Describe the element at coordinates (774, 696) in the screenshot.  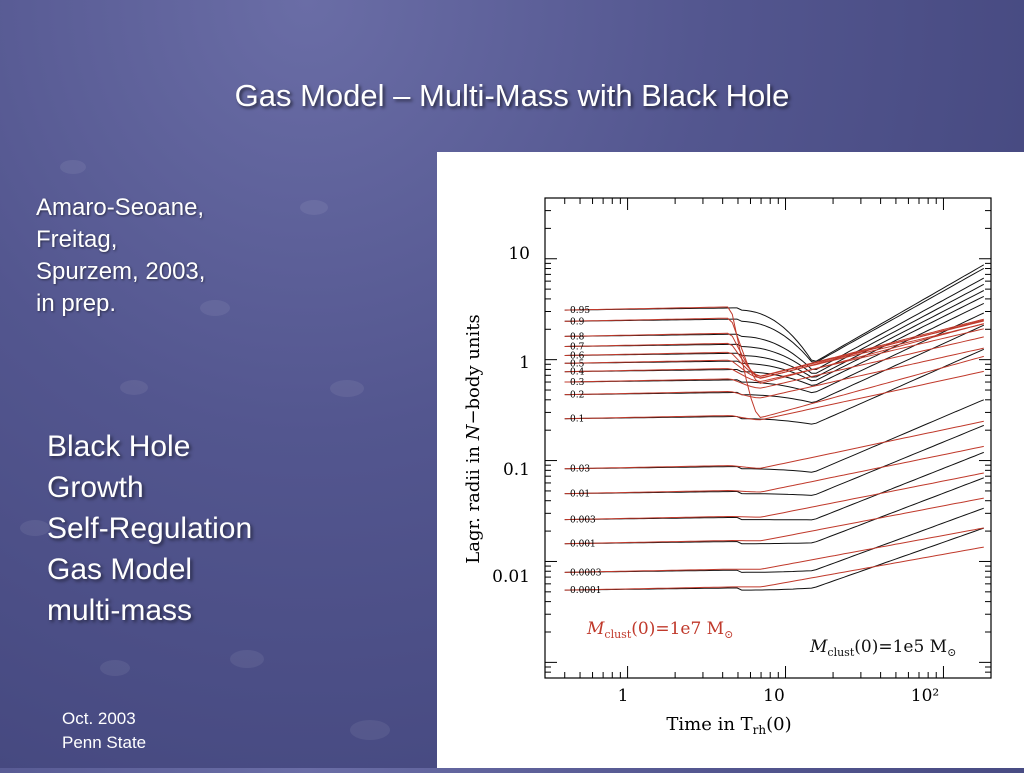
I see `x-tick-label: 10` at that location.